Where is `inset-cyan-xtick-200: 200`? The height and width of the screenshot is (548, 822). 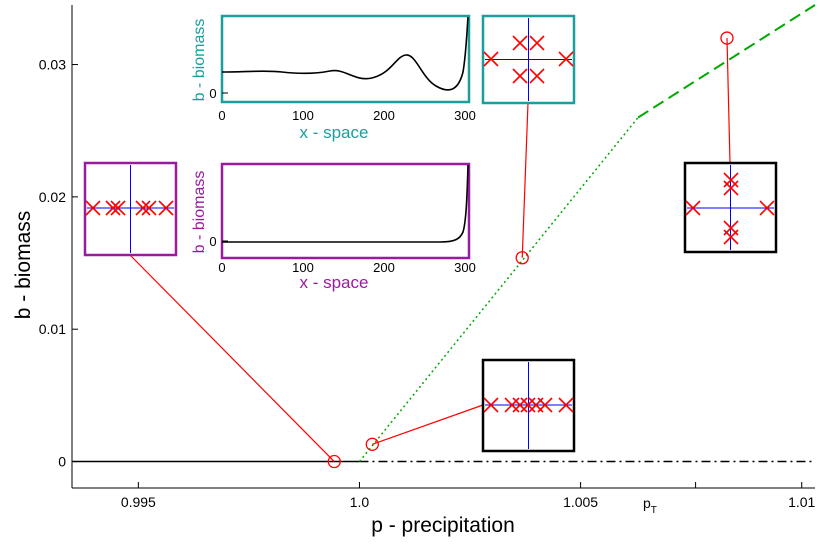
inset-cyan-xtick-200: 200 is located at coordinates (384, 115).